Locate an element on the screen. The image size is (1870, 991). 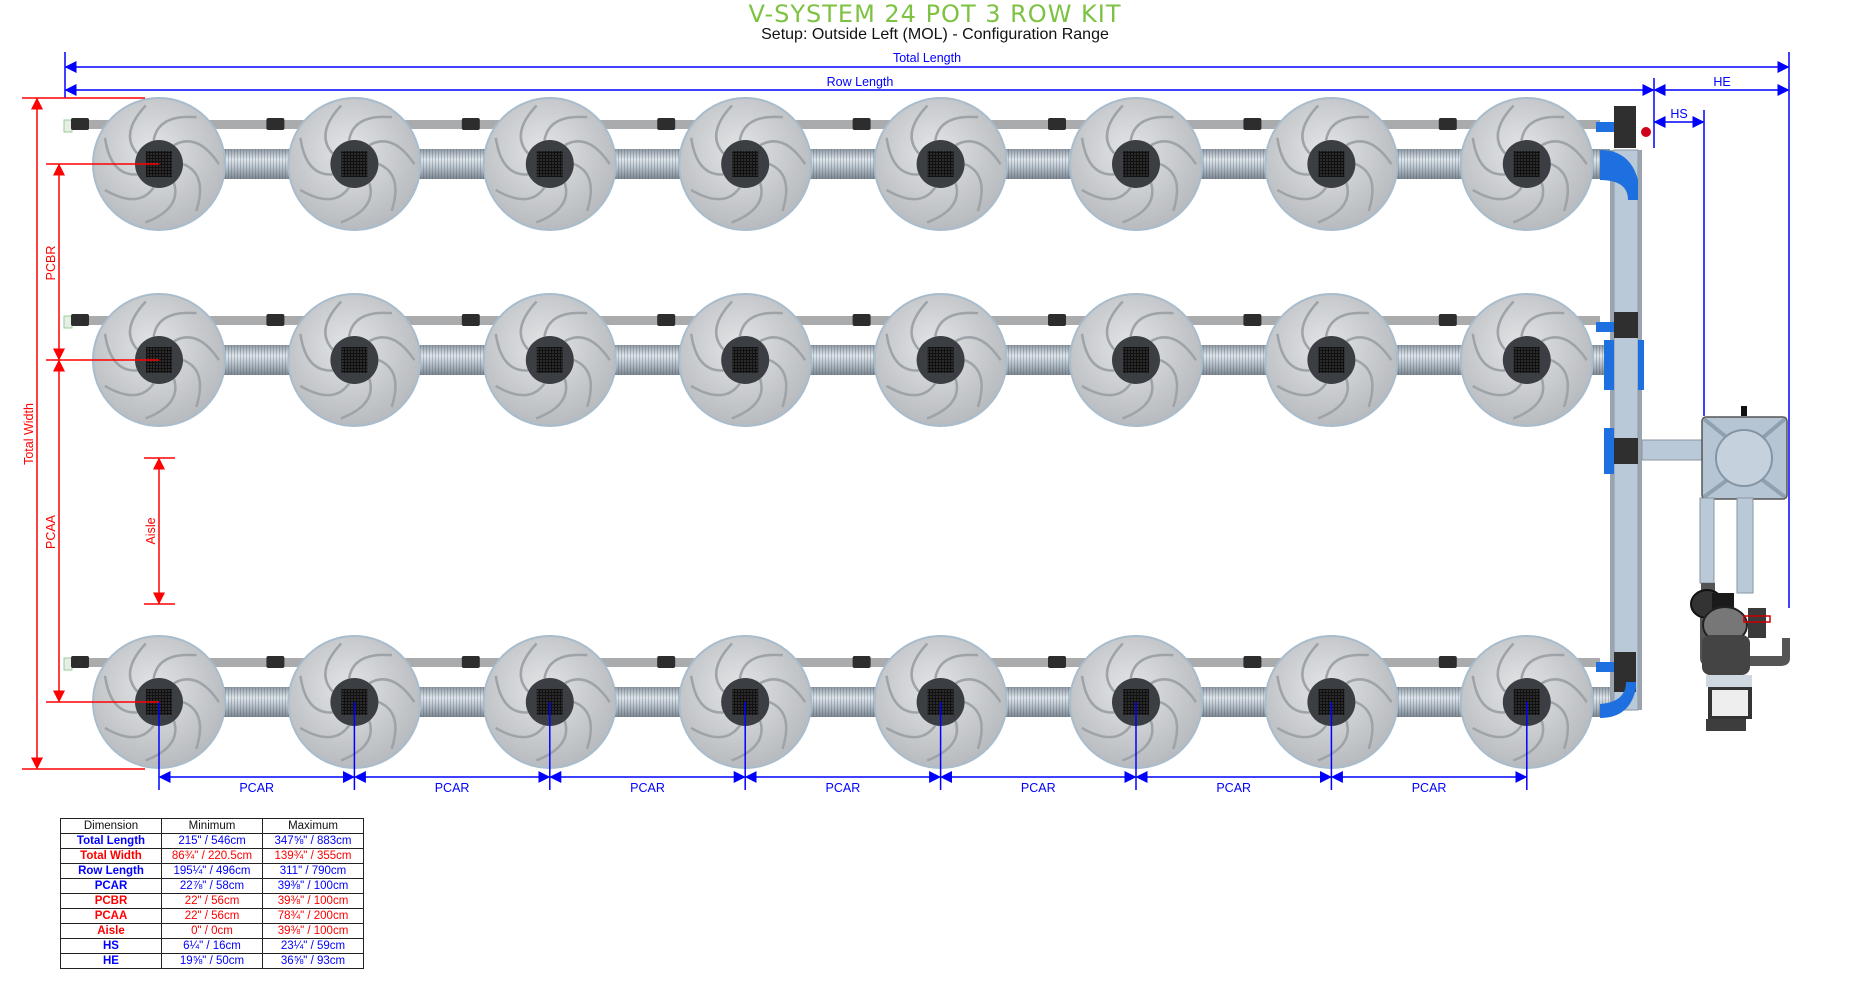
table-row: HE 19⅝" / 50cm 36⅝" / 93cm is located at coordinates (212, 961).